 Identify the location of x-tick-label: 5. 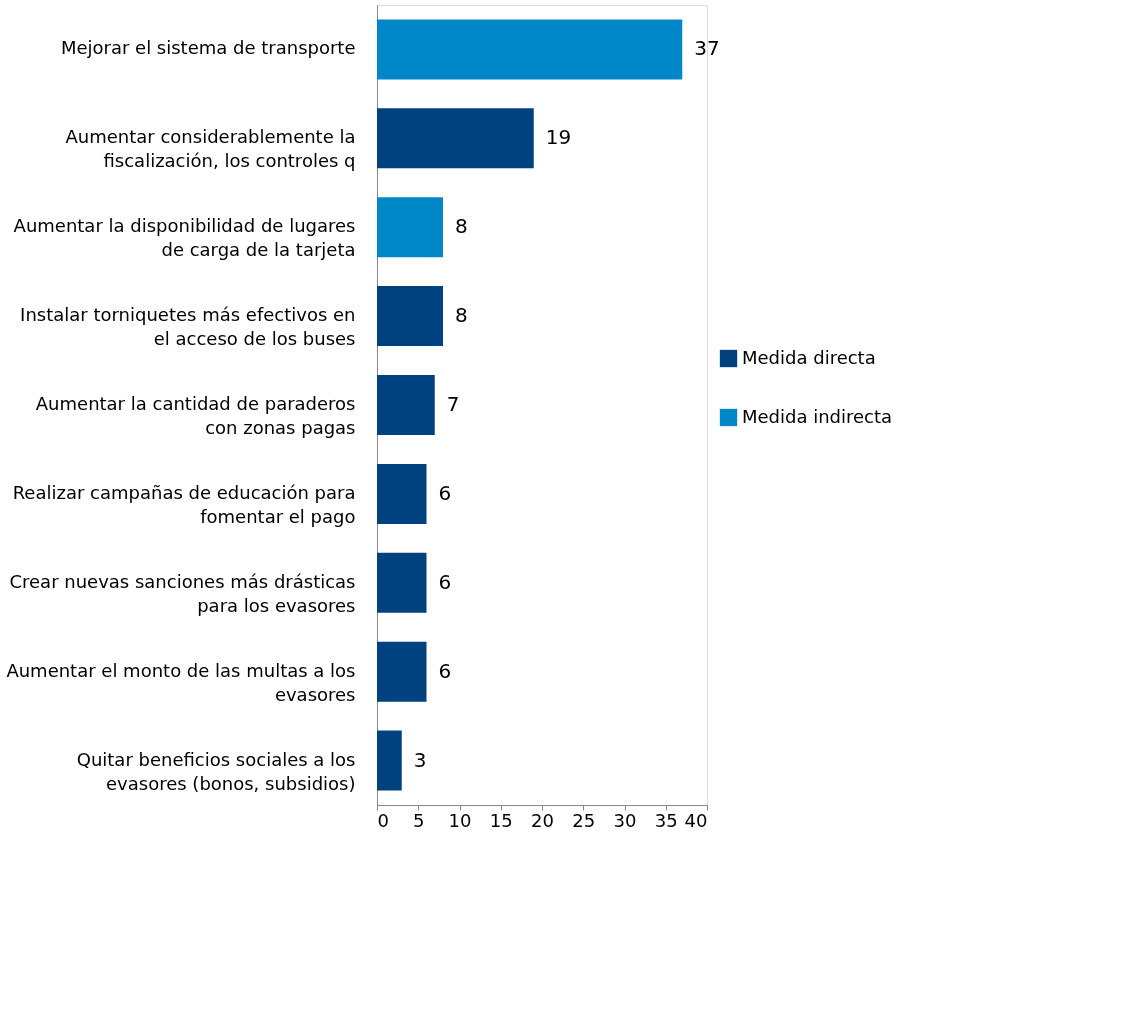
(419, 820).